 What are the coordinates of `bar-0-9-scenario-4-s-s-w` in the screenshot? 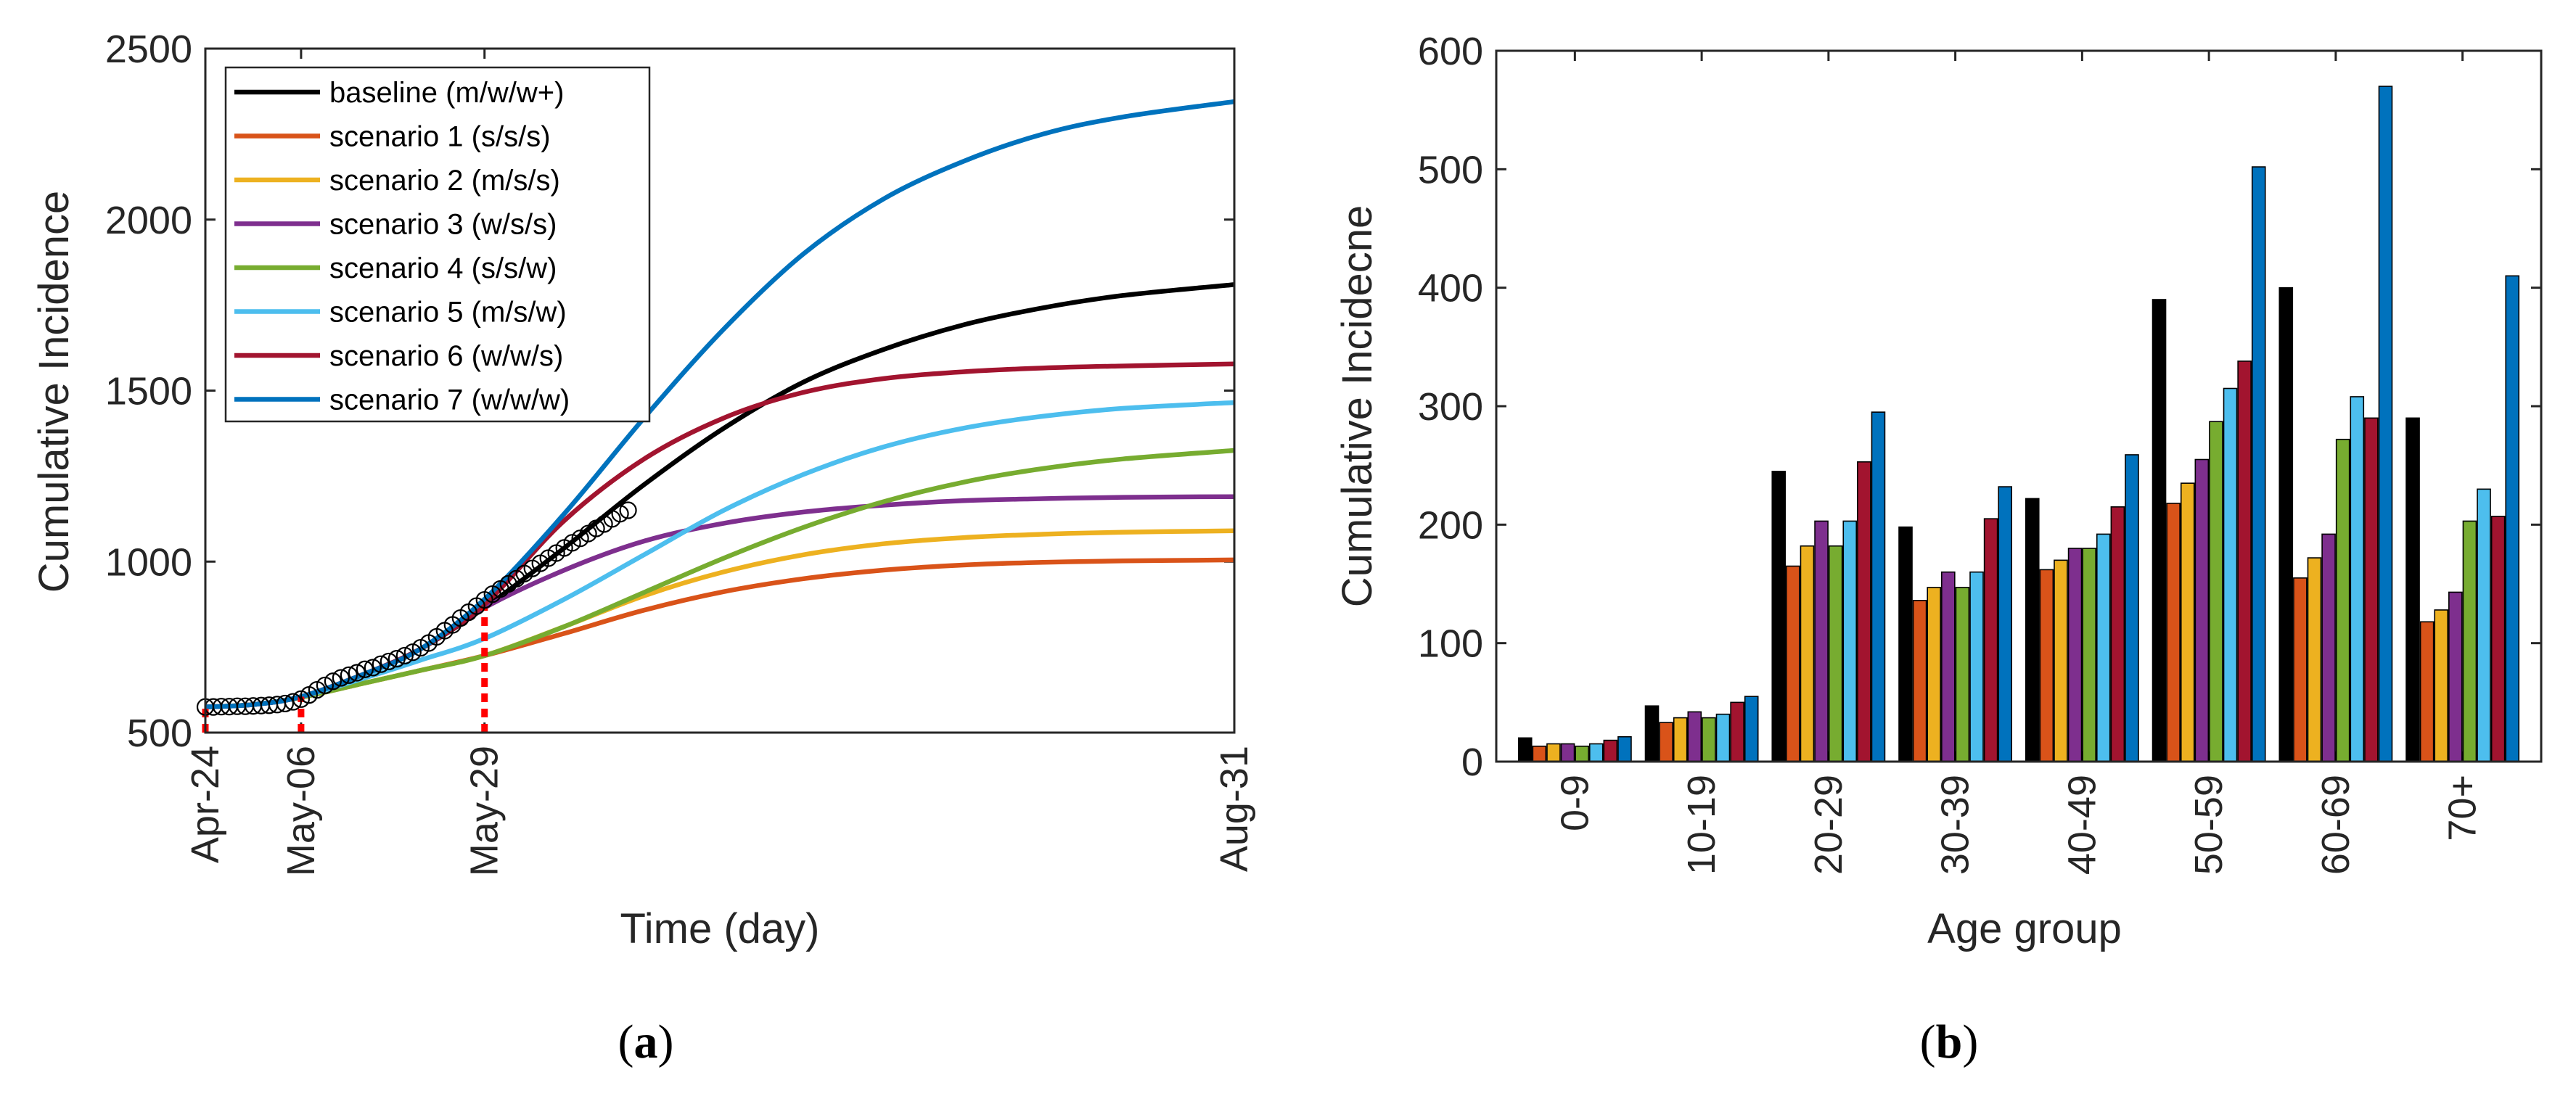 It's located at (1582, 753).